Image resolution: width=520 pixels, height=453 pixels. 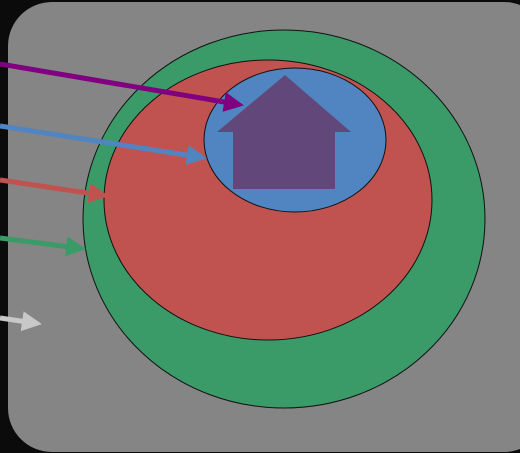 I want to click on red-arrow, so click(x=54, y=190).